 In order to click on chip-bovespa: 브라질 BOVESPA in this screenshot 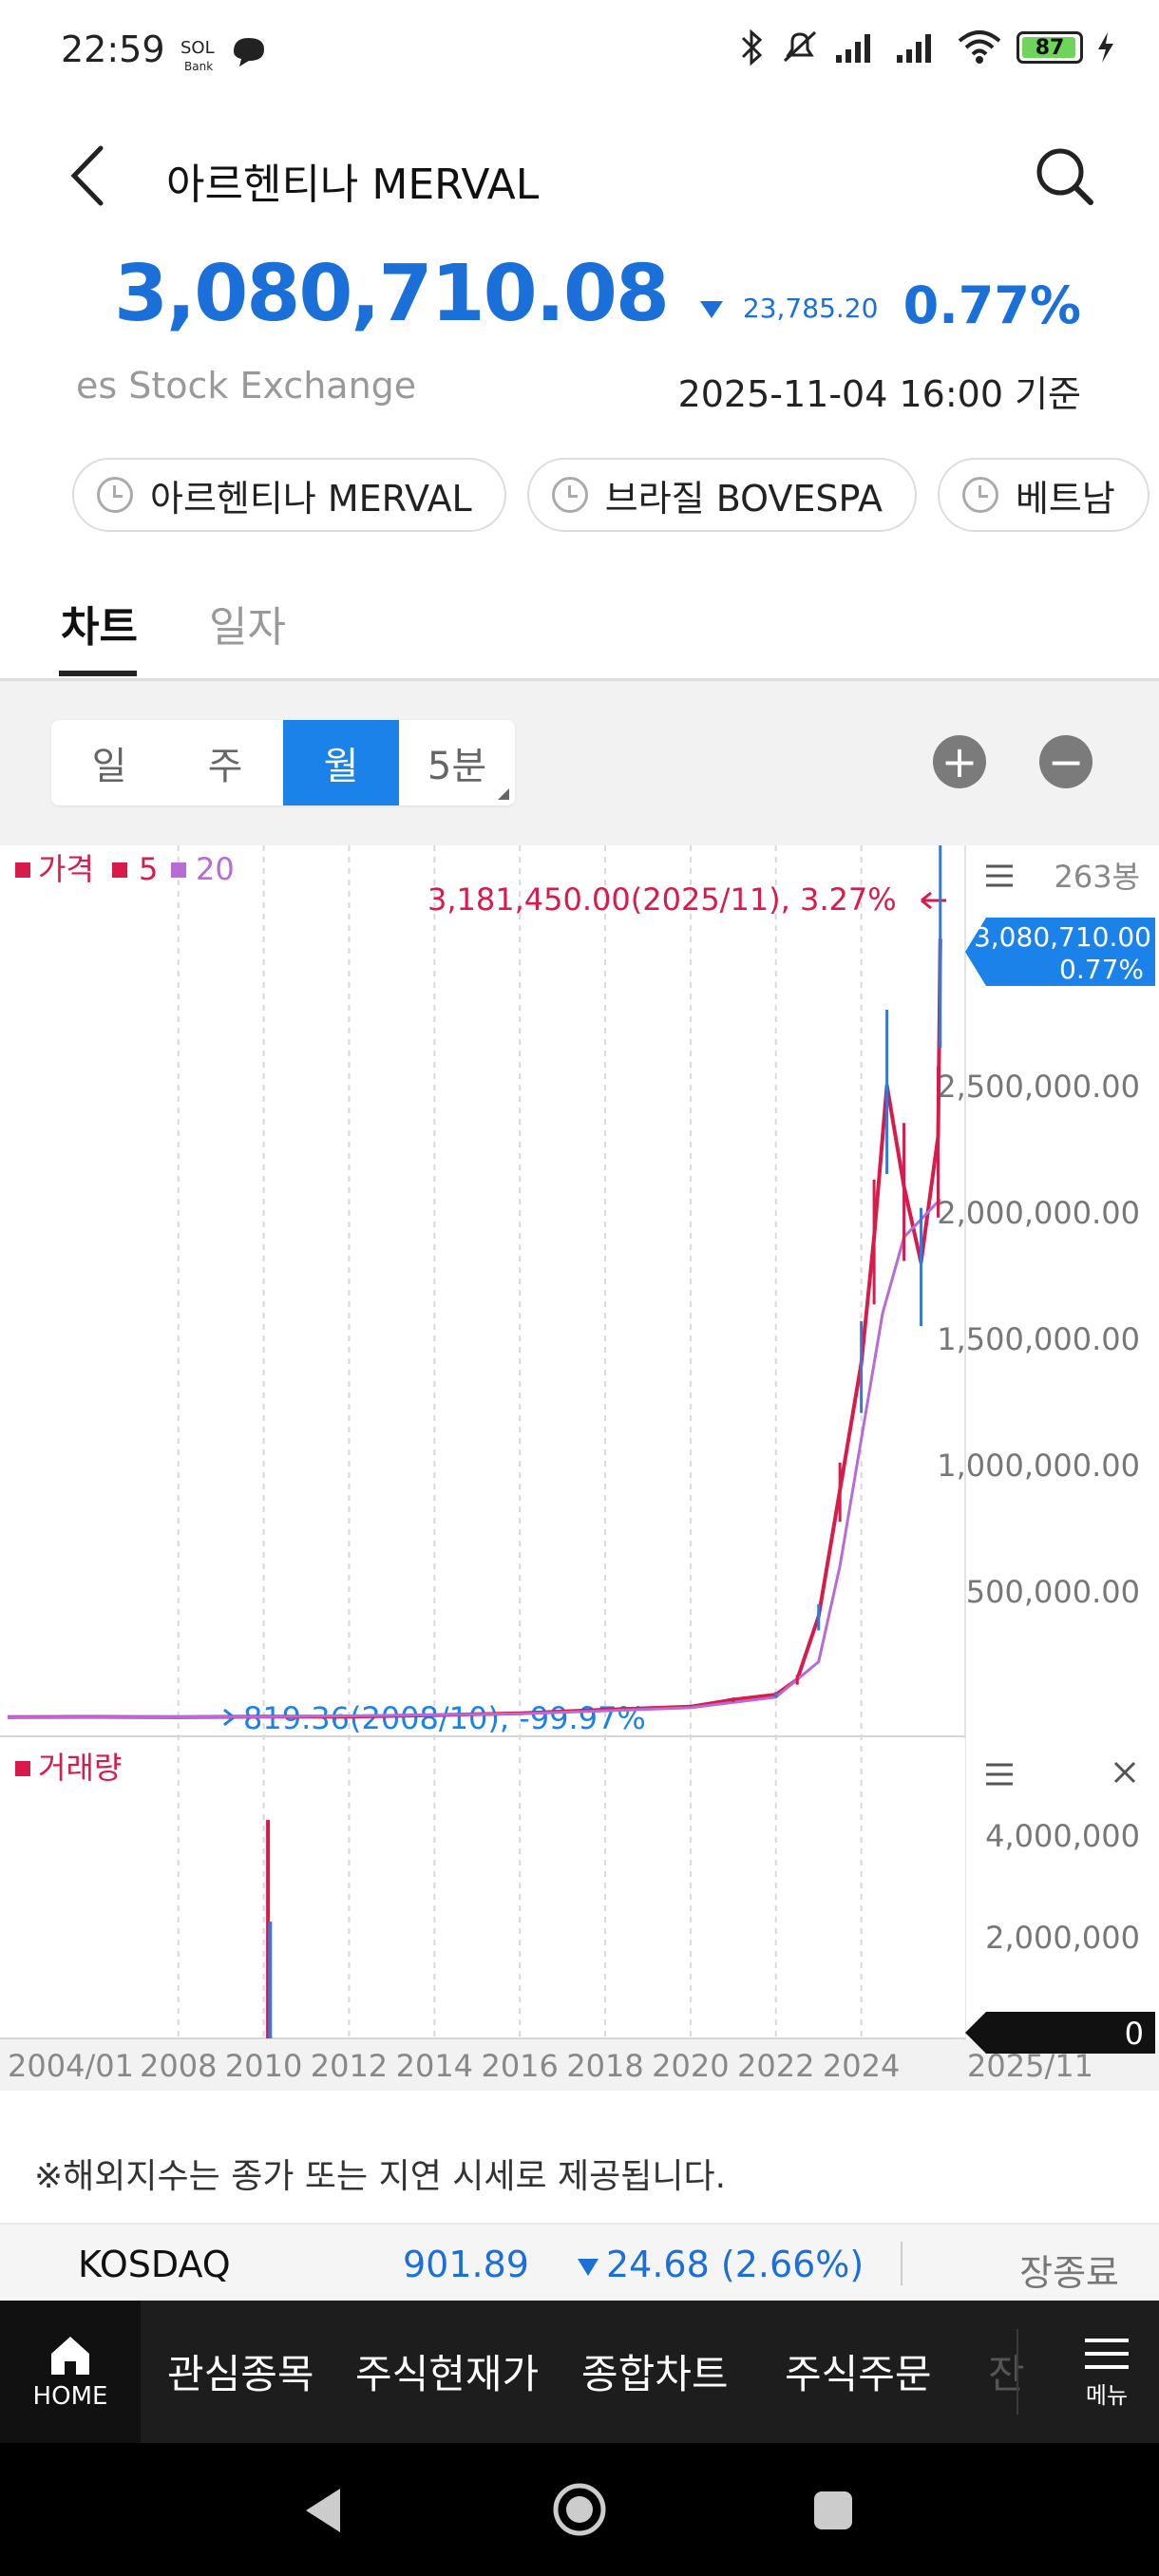, I will do `click(721, 495)`.